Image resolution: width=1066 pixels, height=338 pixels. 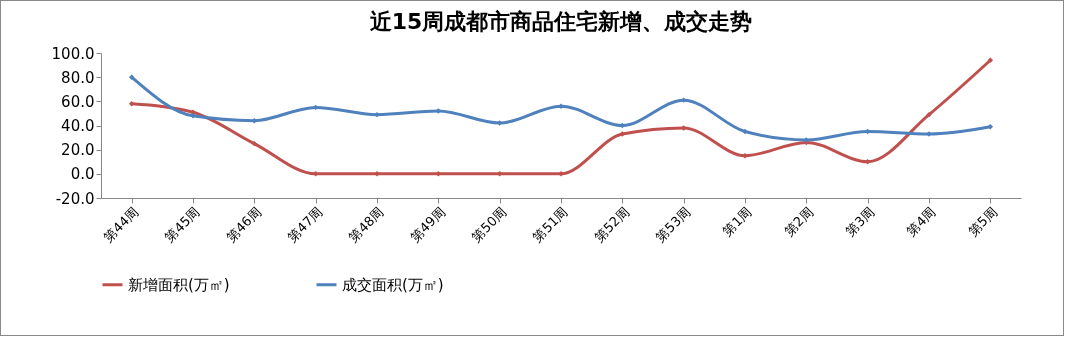 I want to click on y-tick-label: 100.0, so click(x=73, y=53).